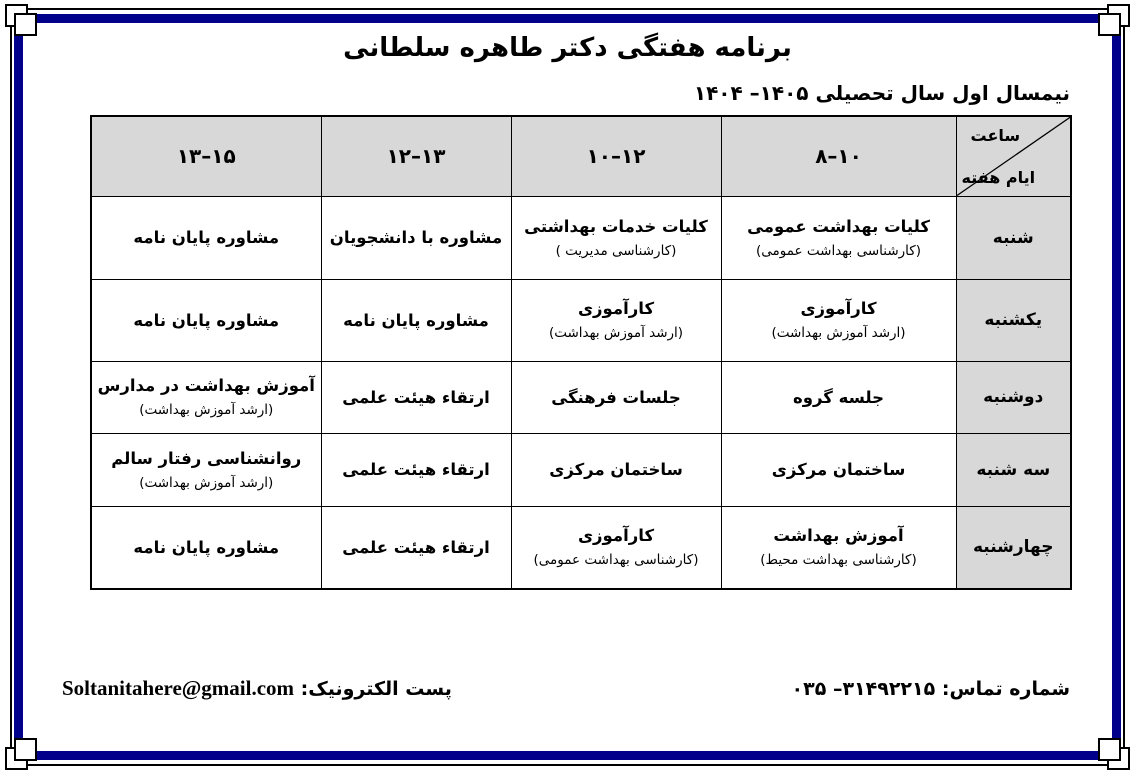 Image resolution: width=1135 pixels, height=774 pixels. I want to click on activity-title: جلسات فرهنگی, so click(616, 397).